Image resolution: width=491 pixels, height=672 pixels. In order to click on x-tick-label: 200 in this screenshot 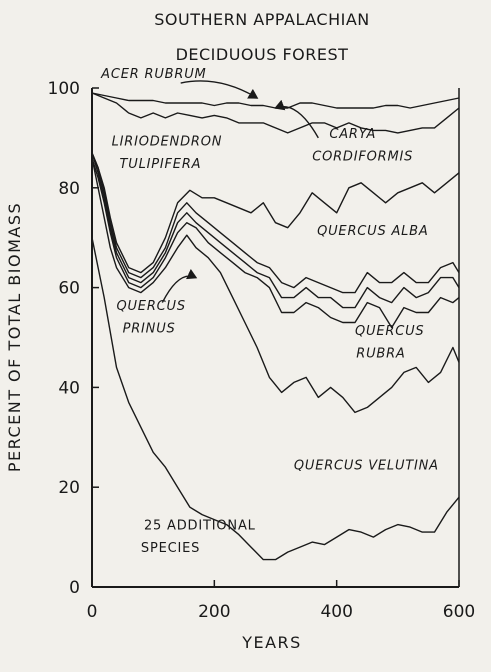, I will do `click(214, 612)`.